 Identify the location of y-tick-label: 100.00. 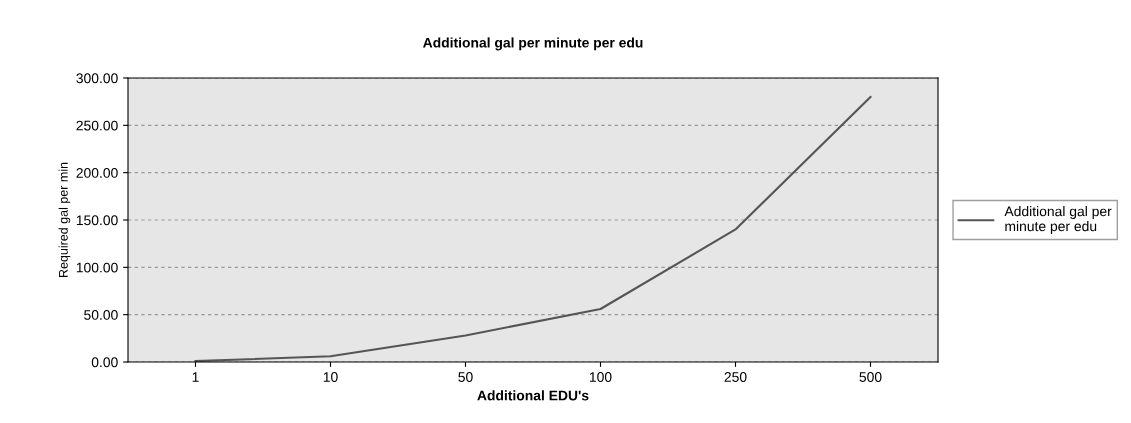
(97, 267).